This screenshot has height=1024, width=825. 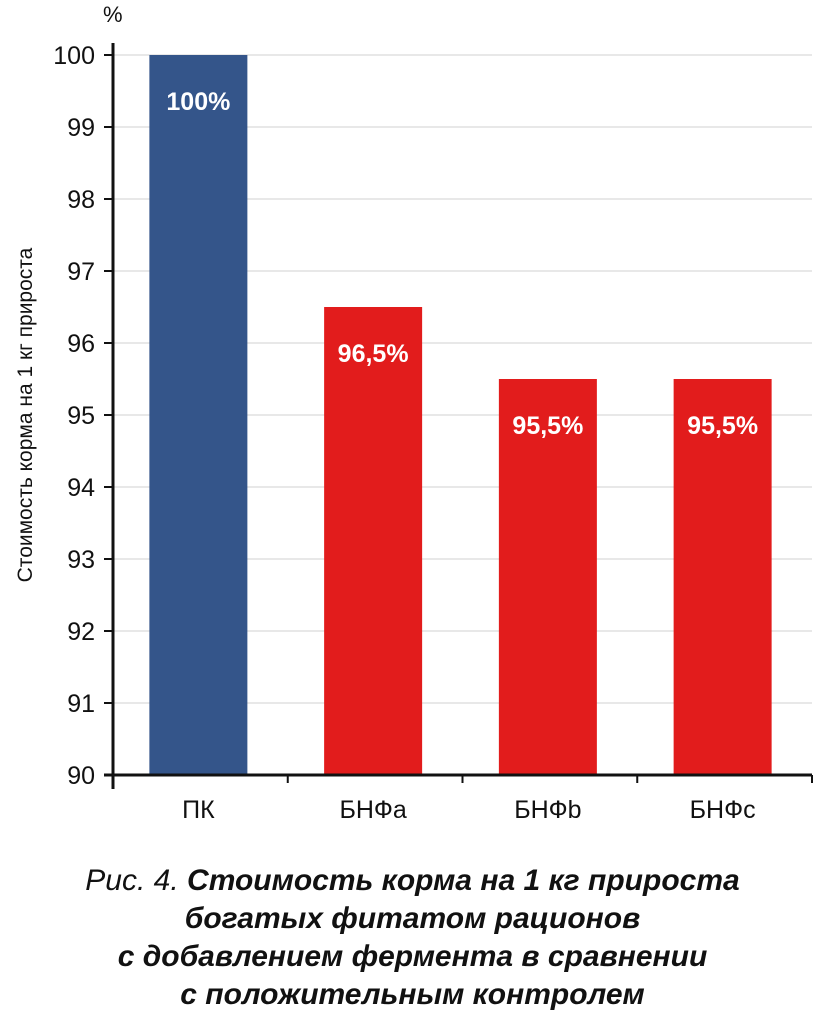 I want to click on caption-prefix: Рис. 4., so click(x=132, y=880).